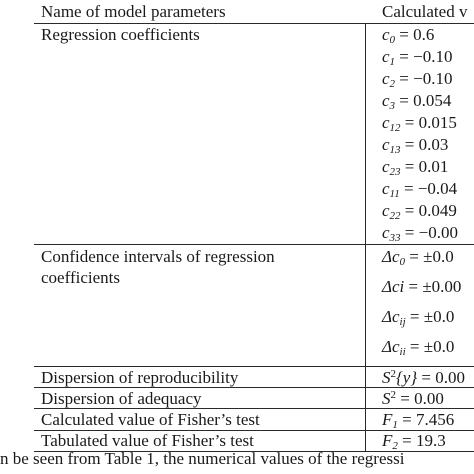 This screenshot has height=474, width=474. What do you see at coordinates (365, 237) in the screenshot?
I see `column-divider` at bounding box center [365, 237].